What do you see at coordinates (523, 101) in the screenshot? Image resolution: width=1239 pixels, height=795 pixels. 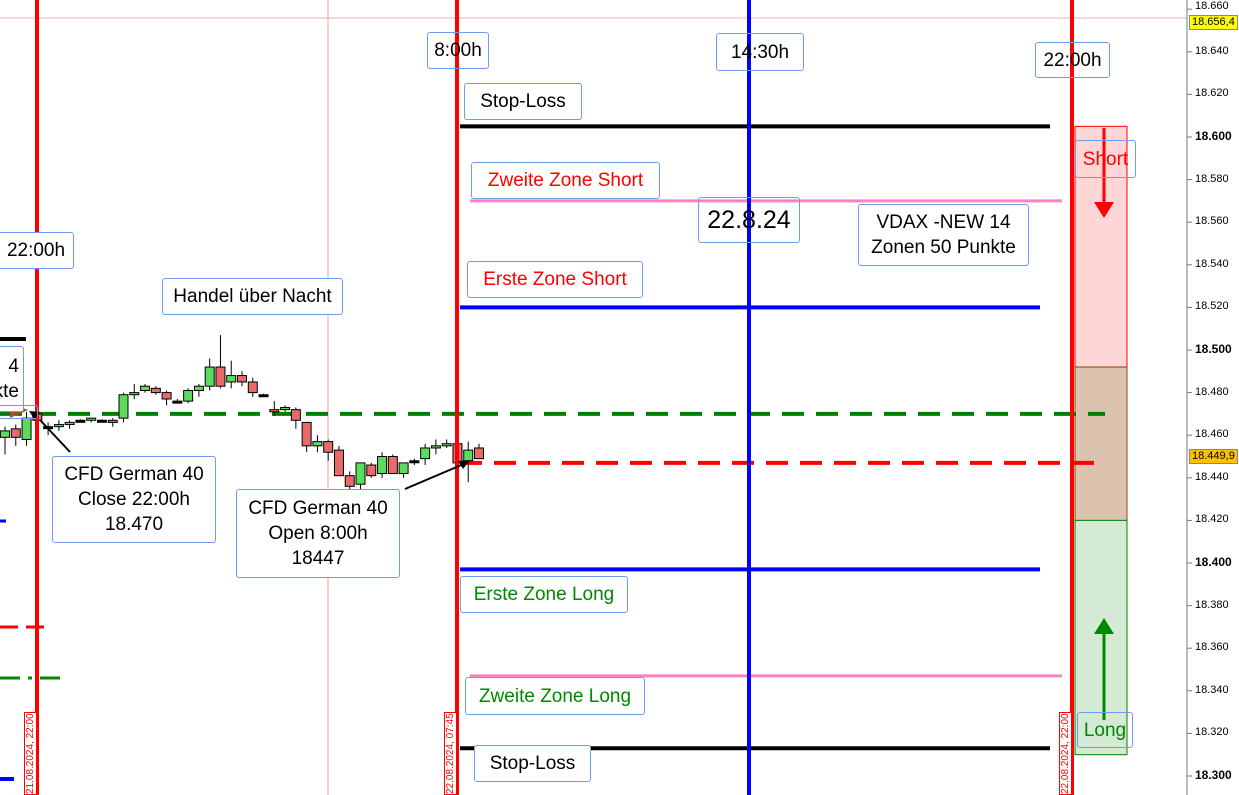 I see `stop-loss-top-label: Stop-Loss` at bounding box center [523, 101].